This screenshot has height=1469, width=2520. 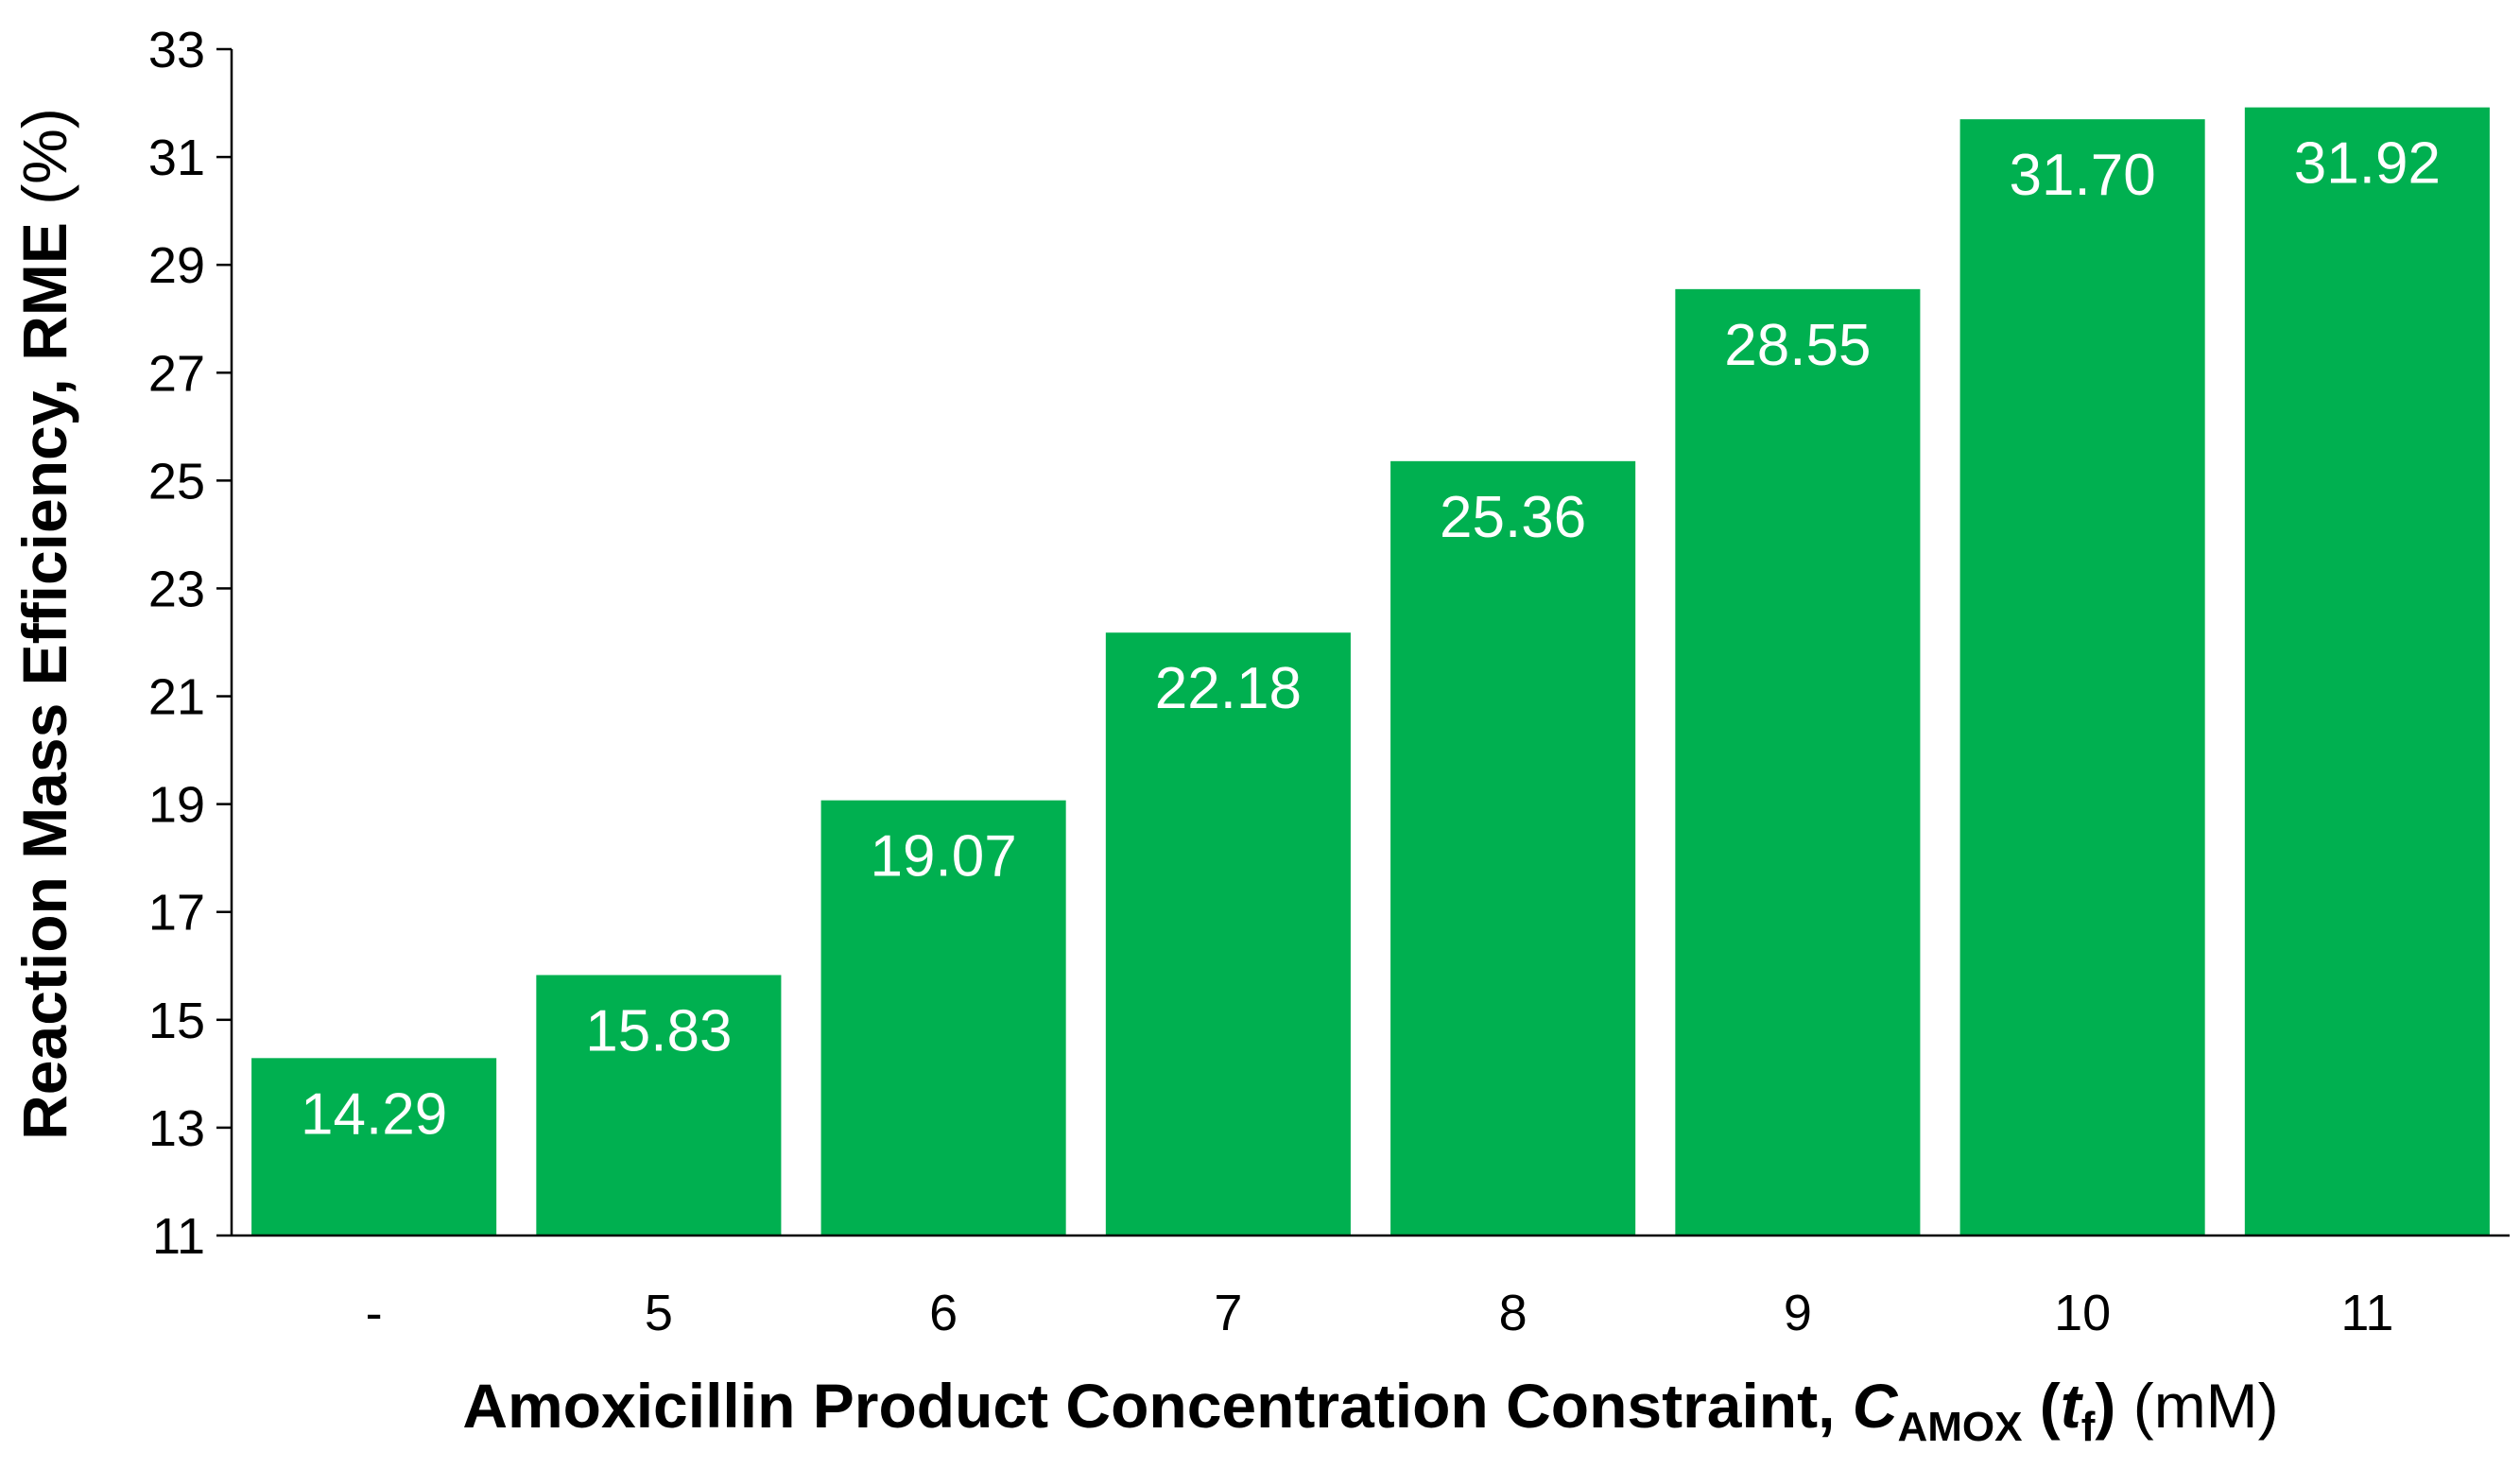 What do you see at coordinates (176, 805) in the screenshot?
I see `y-tick-label-4: 19` at bounding box center [176, 805].